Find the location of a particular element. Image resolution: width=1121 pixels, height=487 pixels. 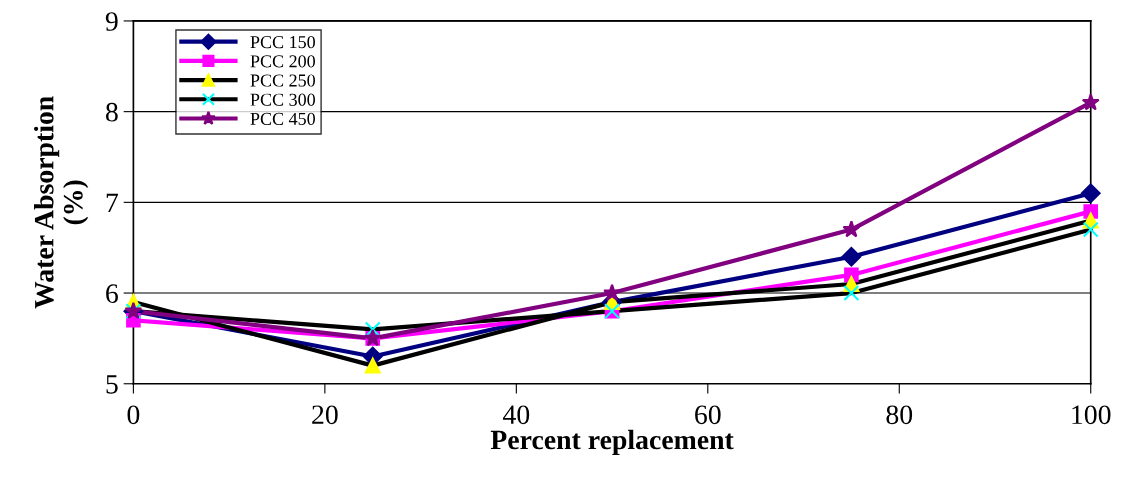

x-tick-label: 20 is located at coordinates (325, 415).